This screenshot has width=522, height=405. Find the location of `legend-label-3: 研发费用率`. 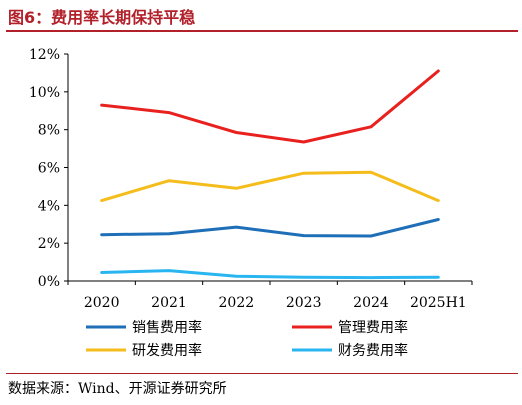

legend-label-3: 研发费用率 is located at coordinates (167, 350).